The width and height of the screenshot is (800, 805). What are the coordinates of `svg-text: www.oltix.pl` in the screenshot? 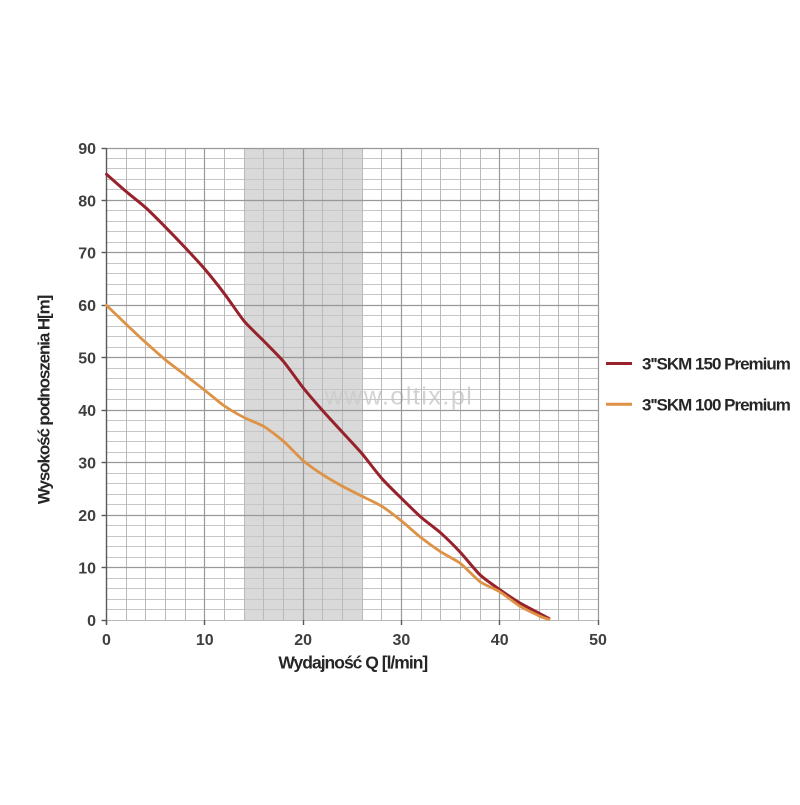 It's located at (399, 397).